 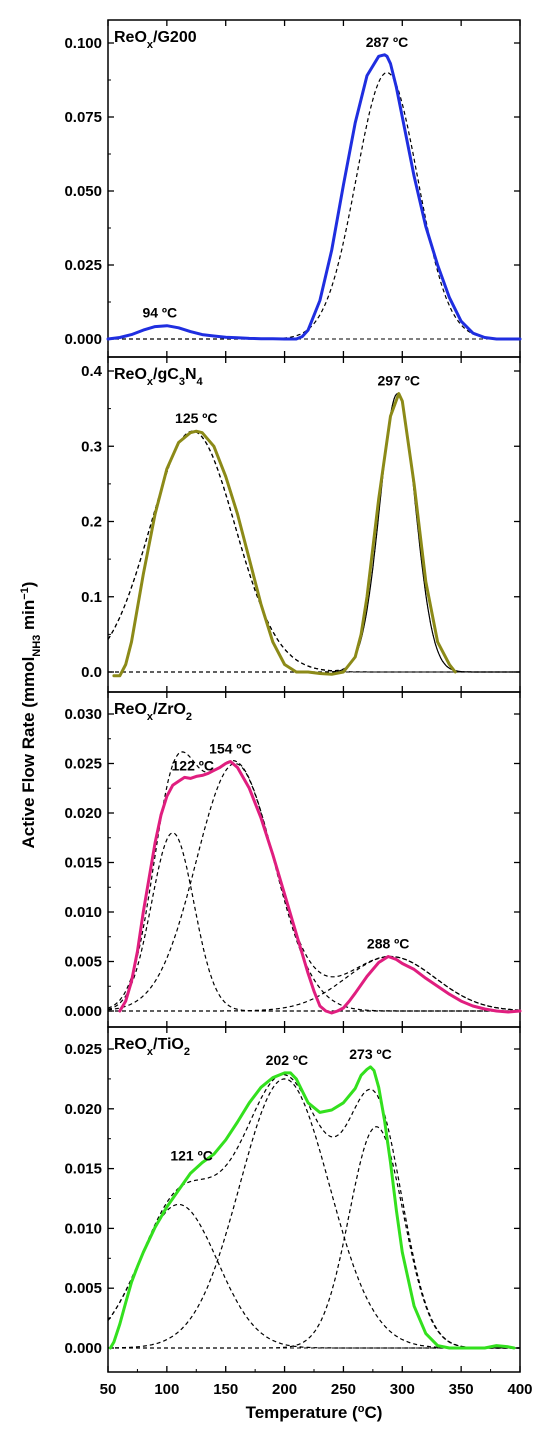 What do you see at coordinates (284, 1389) in the screenshot?
I see `x-tick-label: 200` at bounding box center [284, 1389].